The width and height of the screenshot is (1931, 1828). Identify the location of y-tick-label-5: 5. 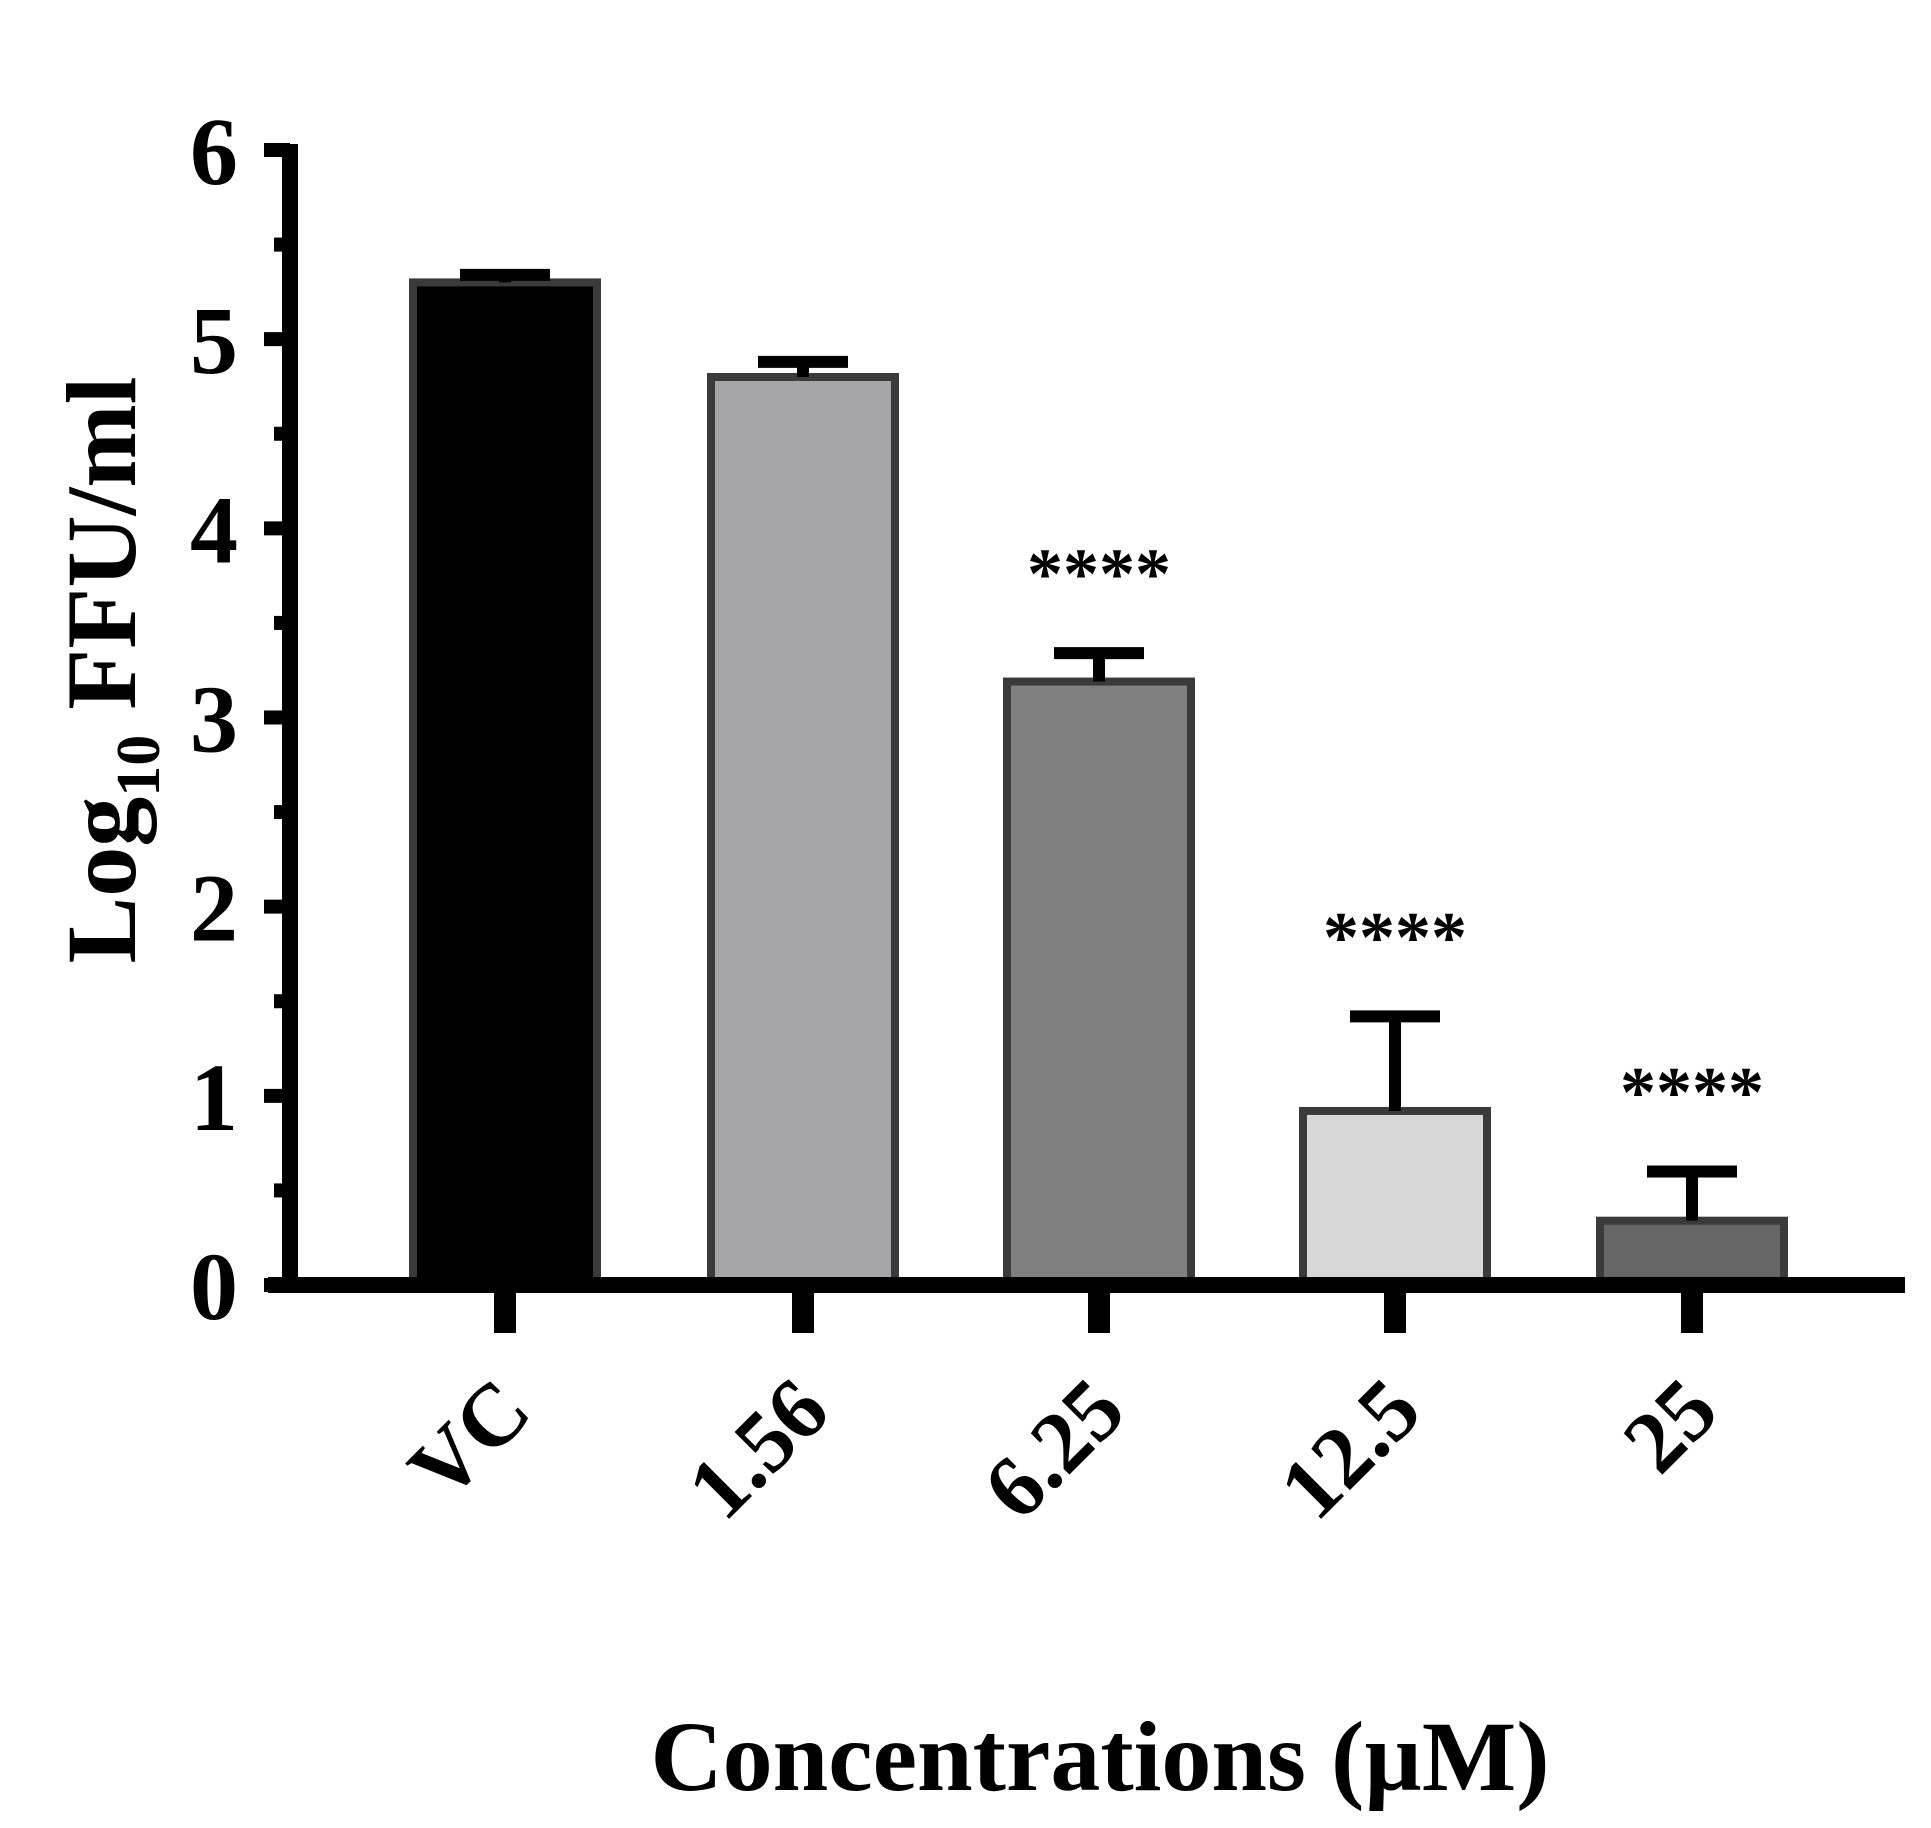
(214, 340).